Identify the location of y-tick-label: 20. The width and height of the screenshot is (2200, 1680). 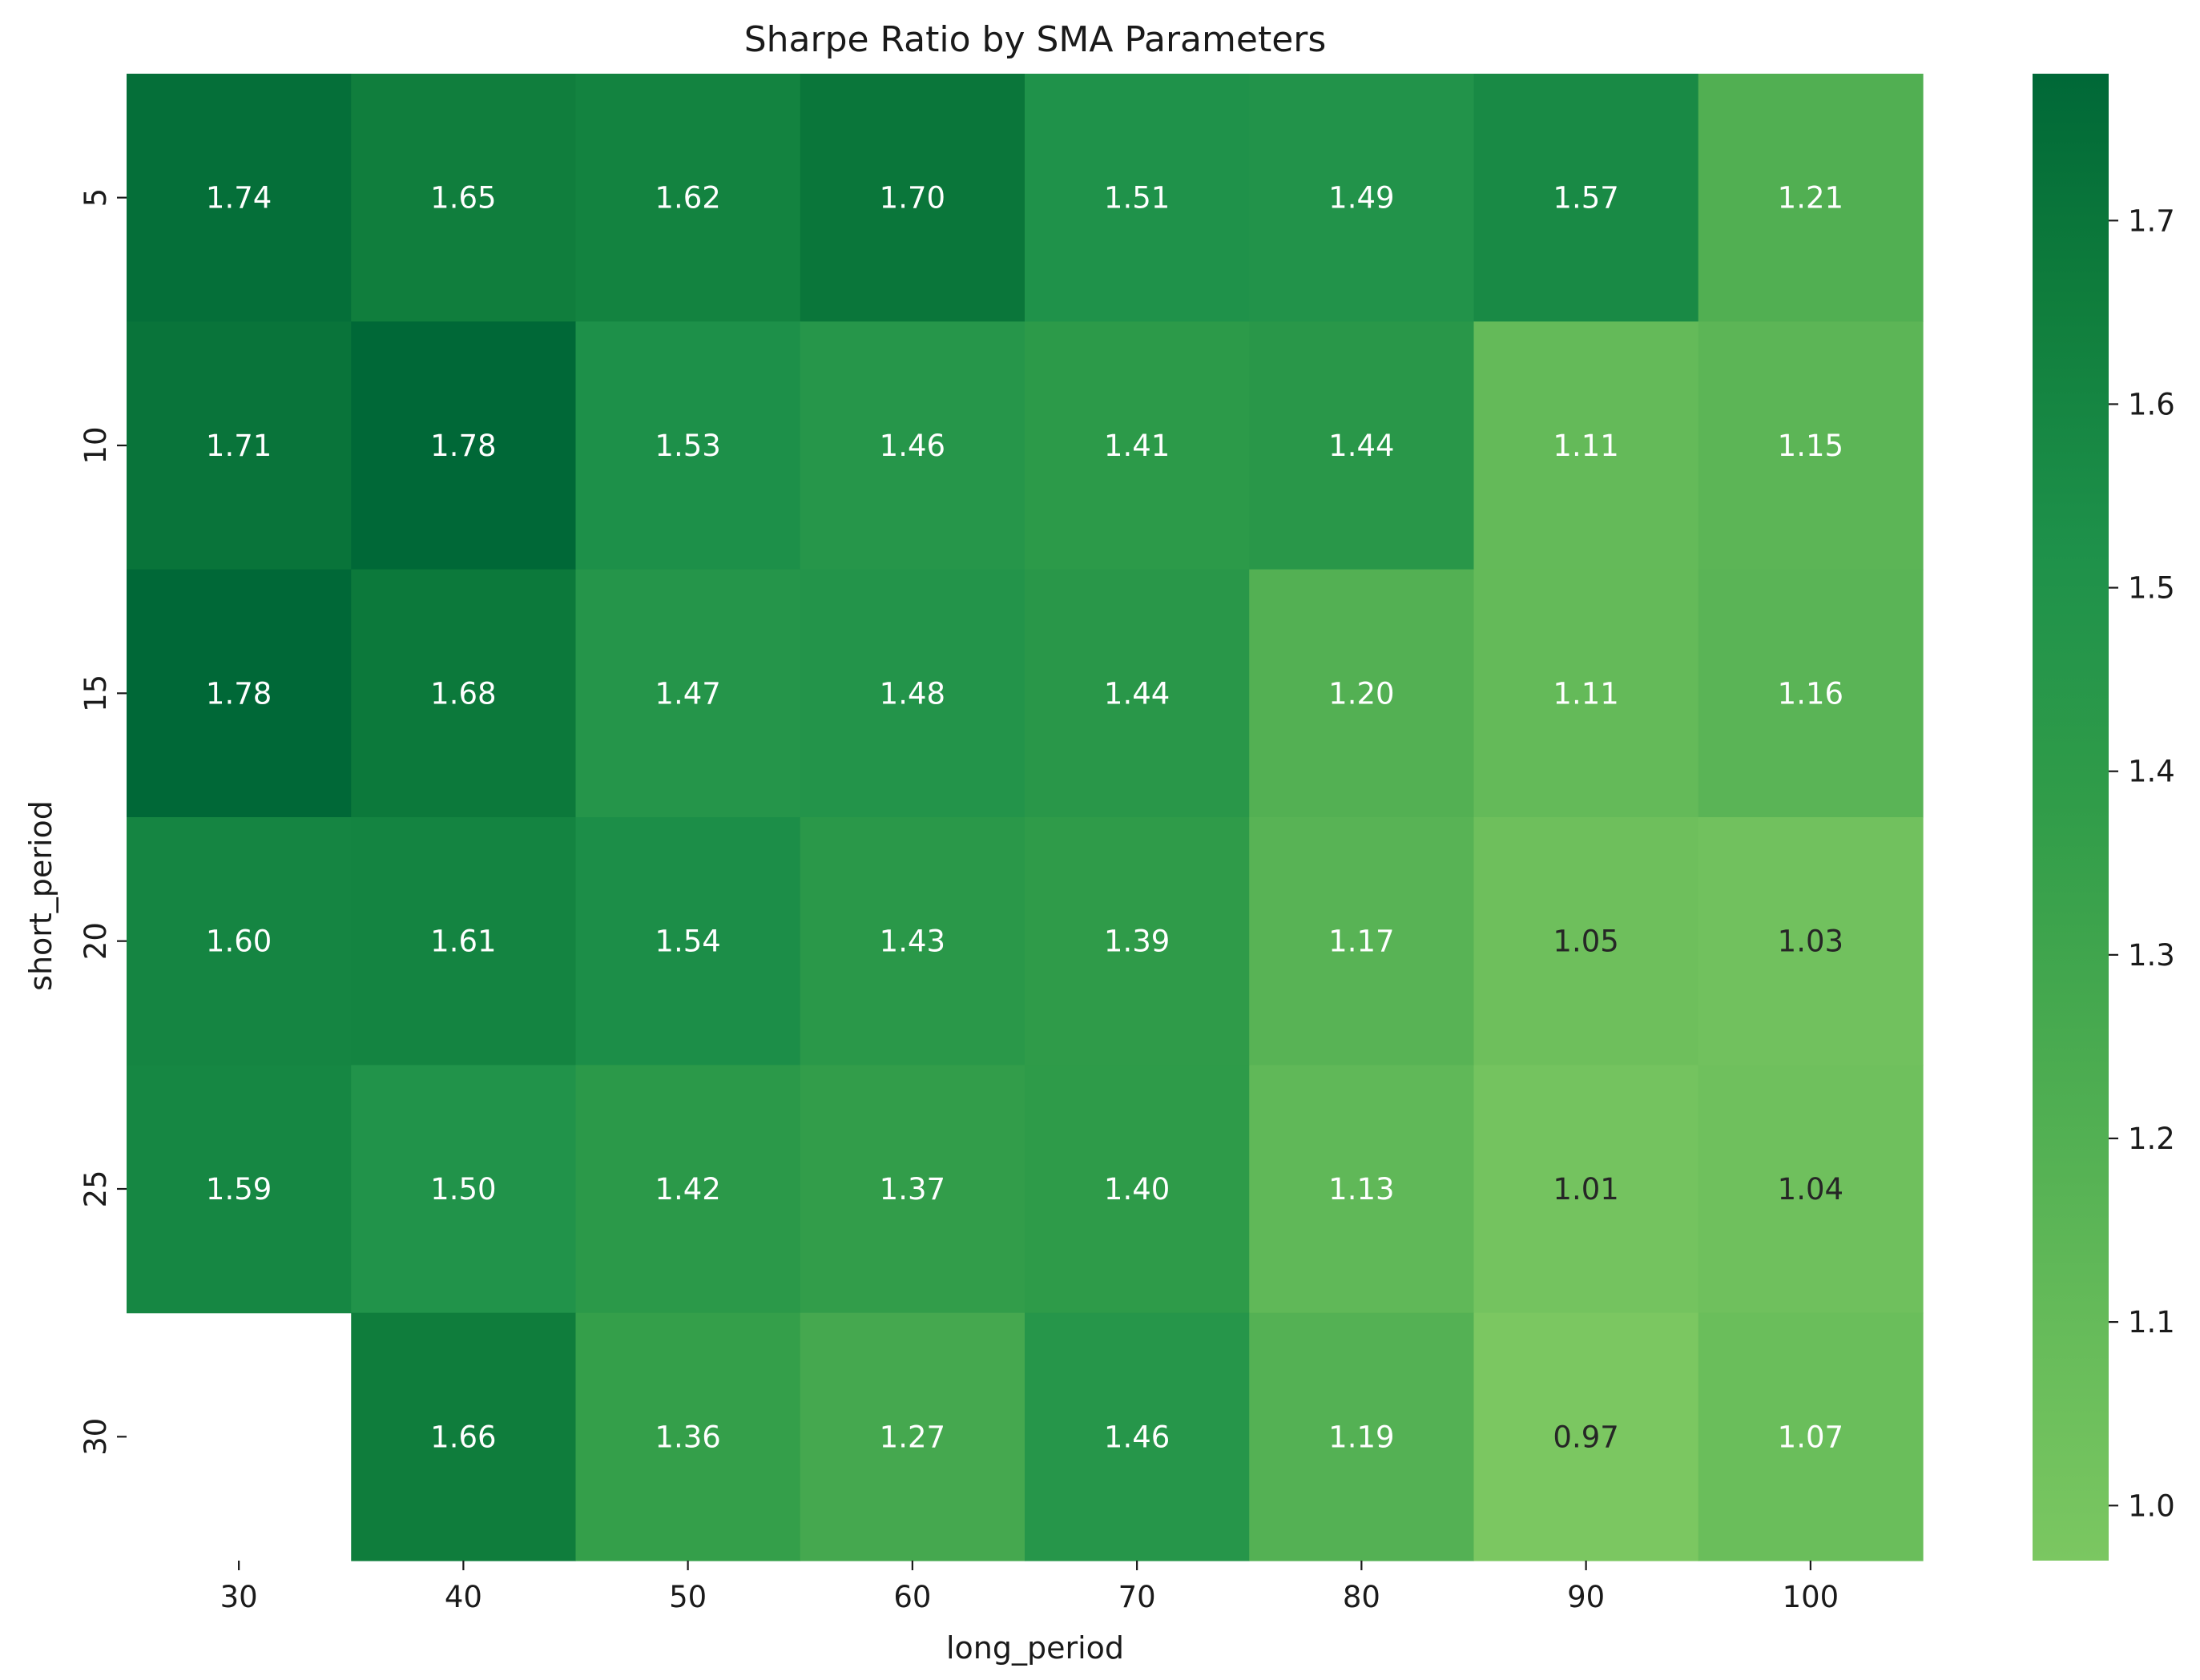
(96, 941).